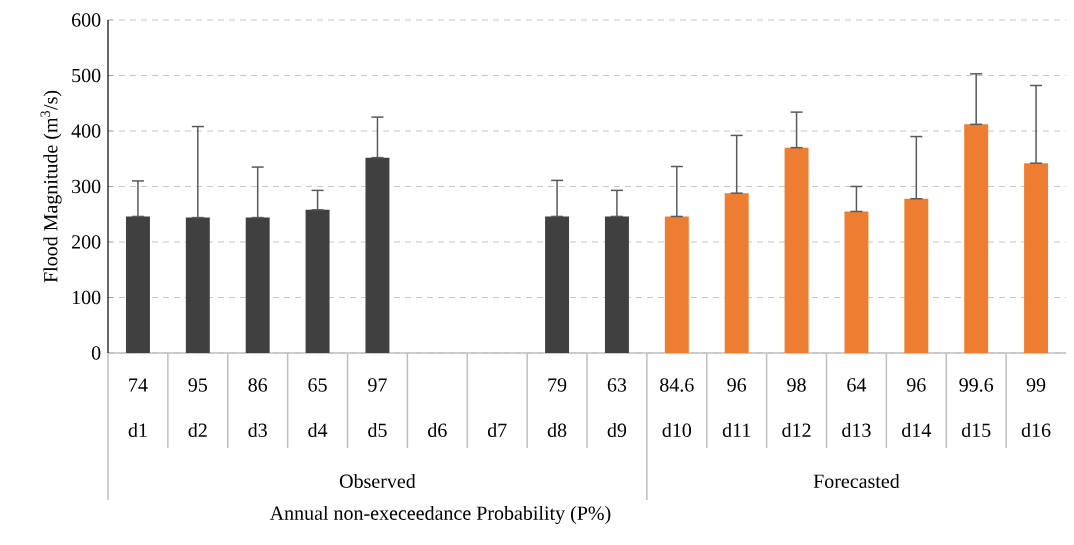 The image size is (1074, 545). I want to click on x-tick-label: d6, so click(437, 430).